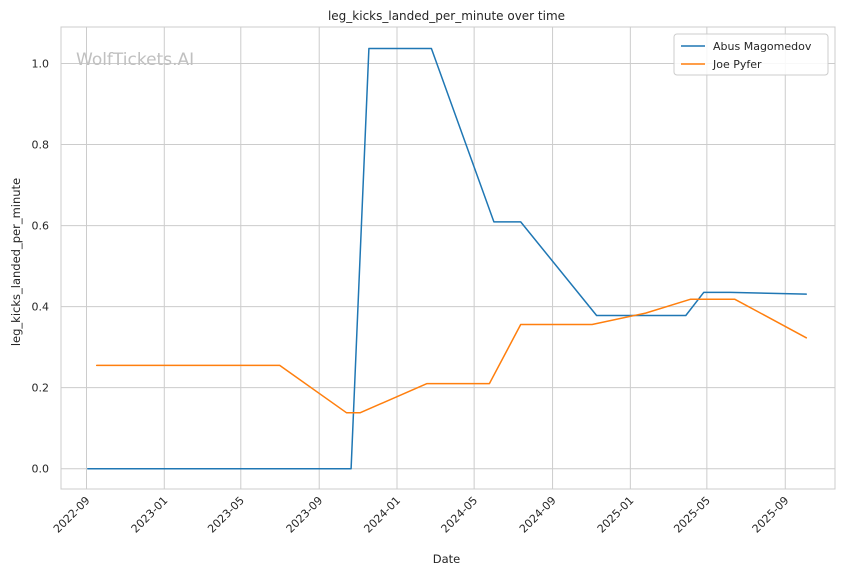  I want to click on chart-title: leg_kicks_landed_per_minute over time, so click(446, 16).